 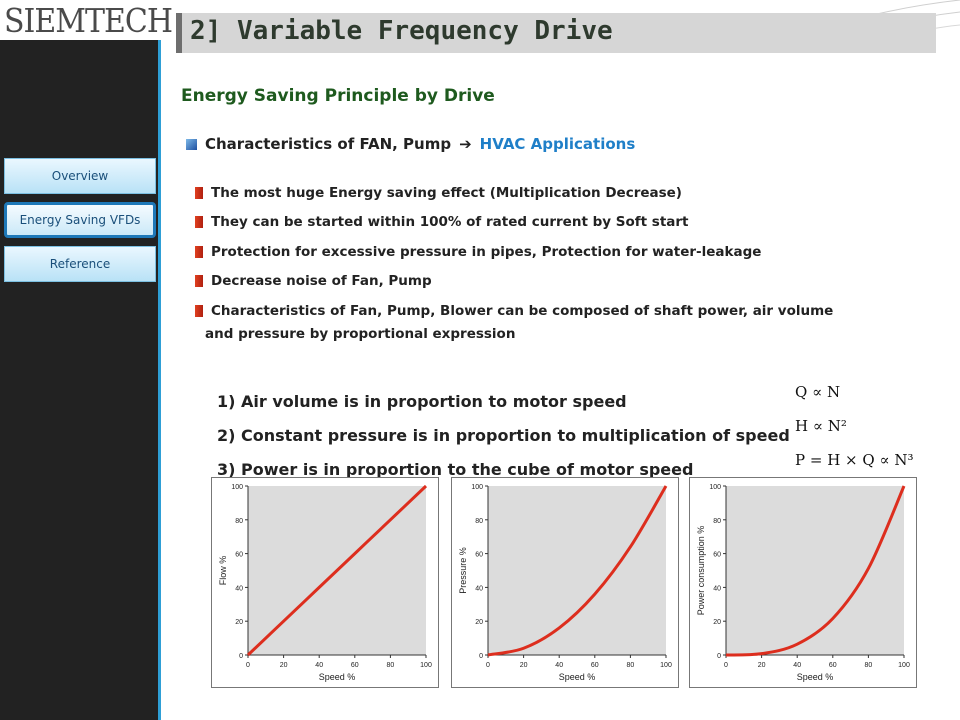 What do you see at coordinates (328, 144) in the screenshot?
I see `characteristics-label: Characteristics of FAN, Pump` at bounding box center [328, 144].